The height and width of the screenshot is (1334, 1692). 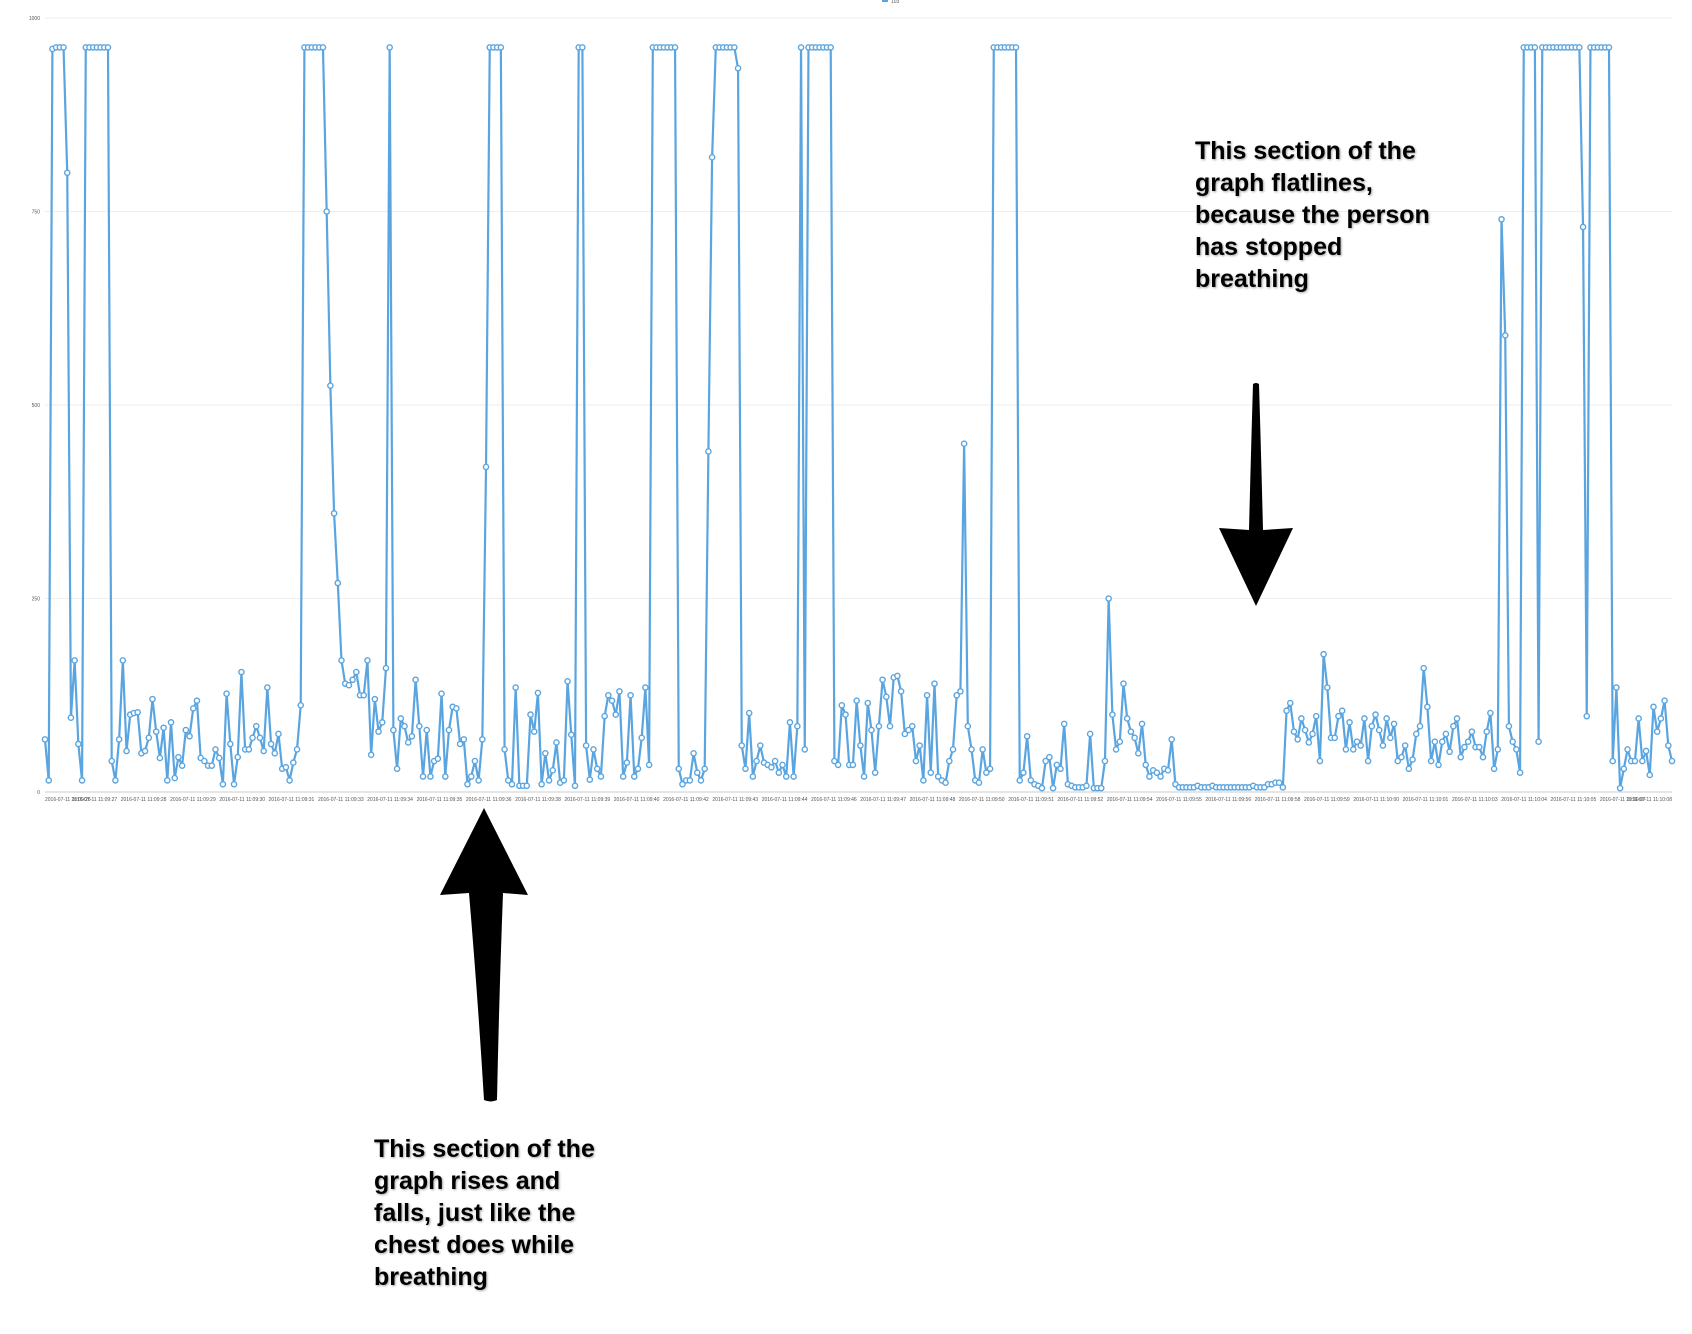 What do you see at coordinates (1475, 800) in the screenshot?
I see `x-tick-label: 2016-07-11 11:10:03` at bounding box center [1475, 800].